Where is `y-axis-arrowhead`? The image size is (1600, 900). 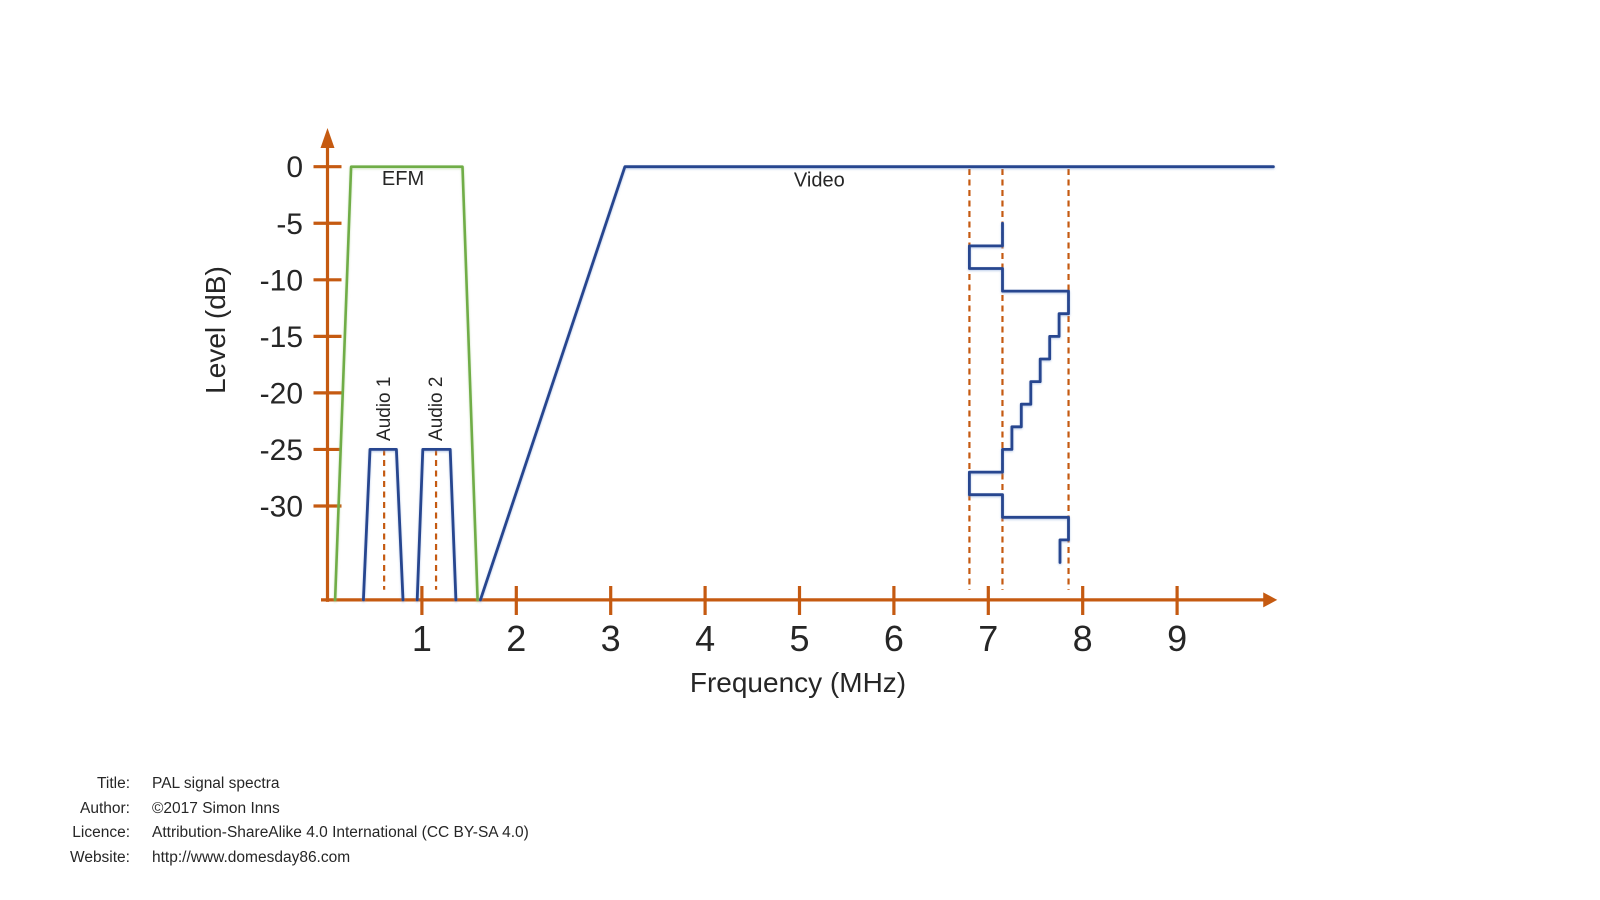 y-axis-arrowhead is located at coordinates (327, 138).